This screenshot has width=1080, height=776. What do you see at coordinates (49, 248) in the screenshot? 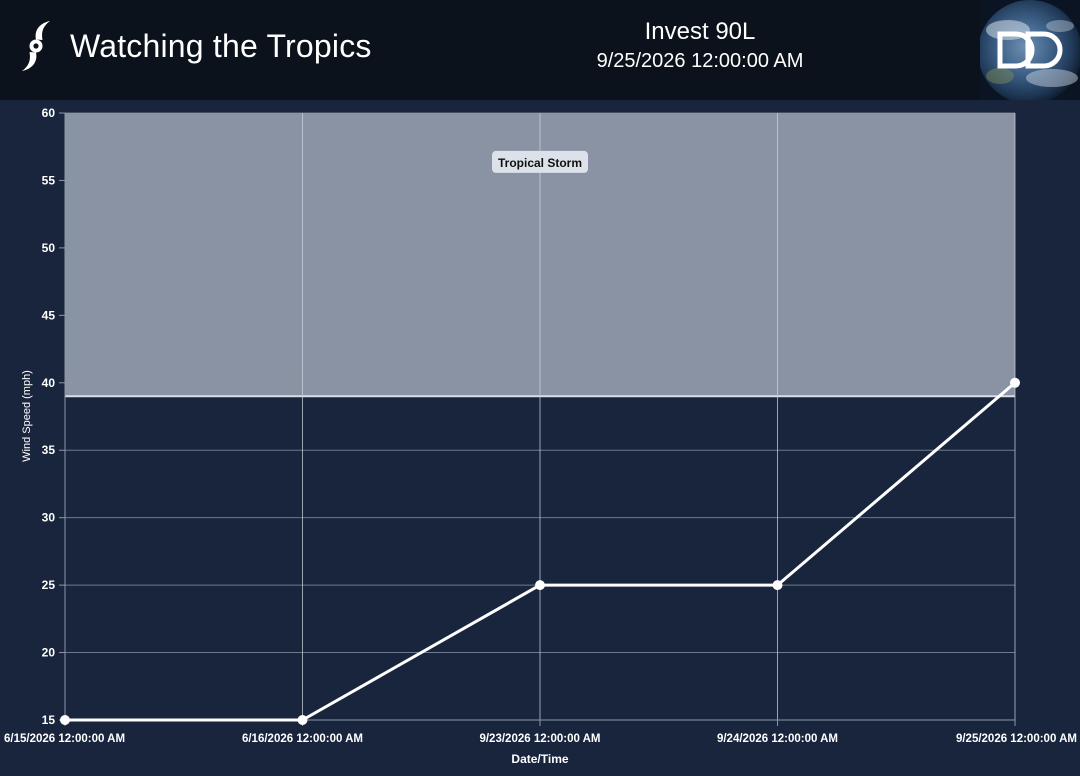
I see `y-tick-label: 50` at bounding box center [49, 248].